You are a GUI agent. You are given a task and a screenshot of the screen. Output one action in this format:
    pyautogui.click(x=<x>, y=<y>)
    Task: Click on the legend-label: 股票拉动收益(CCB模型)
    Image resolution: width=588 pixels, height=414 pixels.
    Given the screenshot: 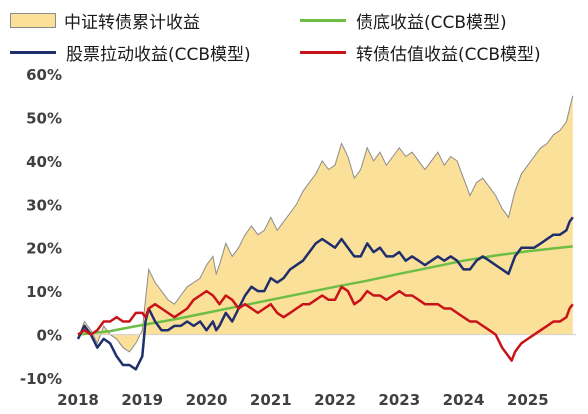 What is the action you would take?
    pyautogui.click(x=158, y=54)
    